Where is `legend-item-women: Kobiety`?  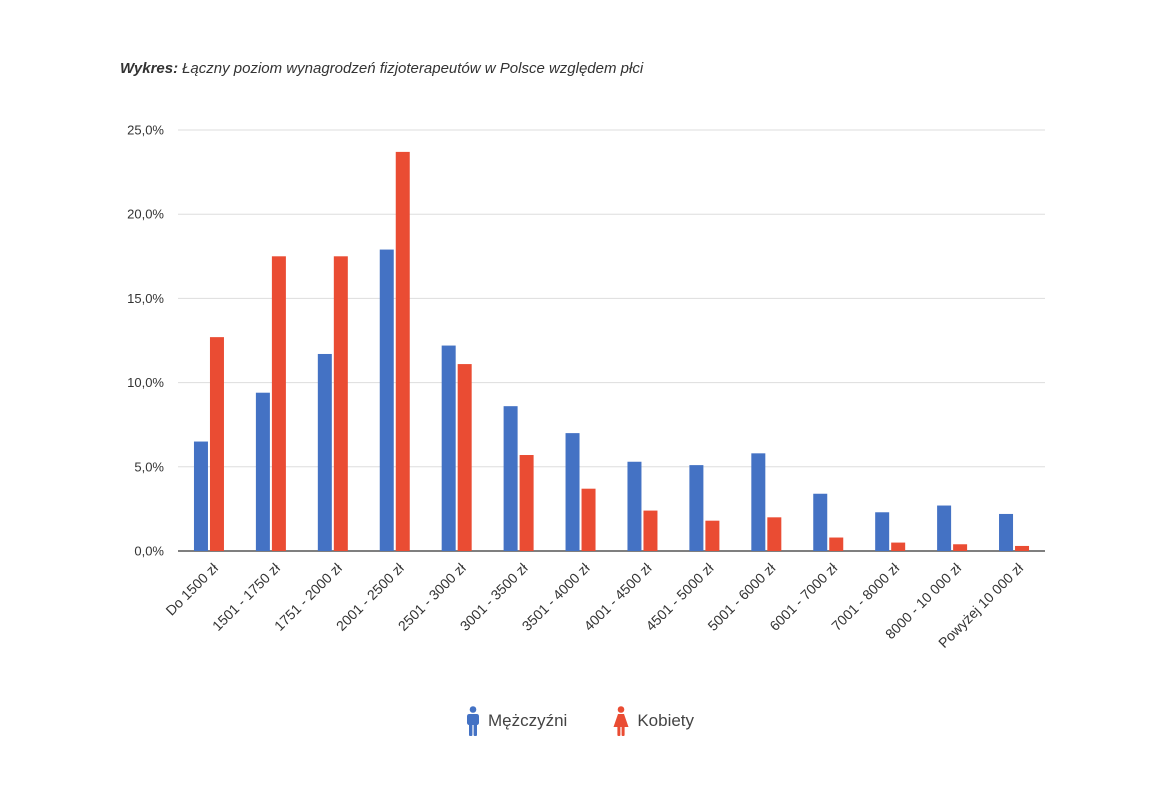 legend-item-women: Kobiety is located at coordinates (653, 721).